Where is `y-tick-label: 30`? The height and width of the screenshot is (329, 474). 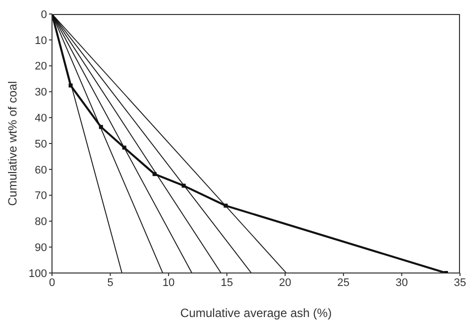 y-tick-label: 30 is located at coordinates (40, 92).